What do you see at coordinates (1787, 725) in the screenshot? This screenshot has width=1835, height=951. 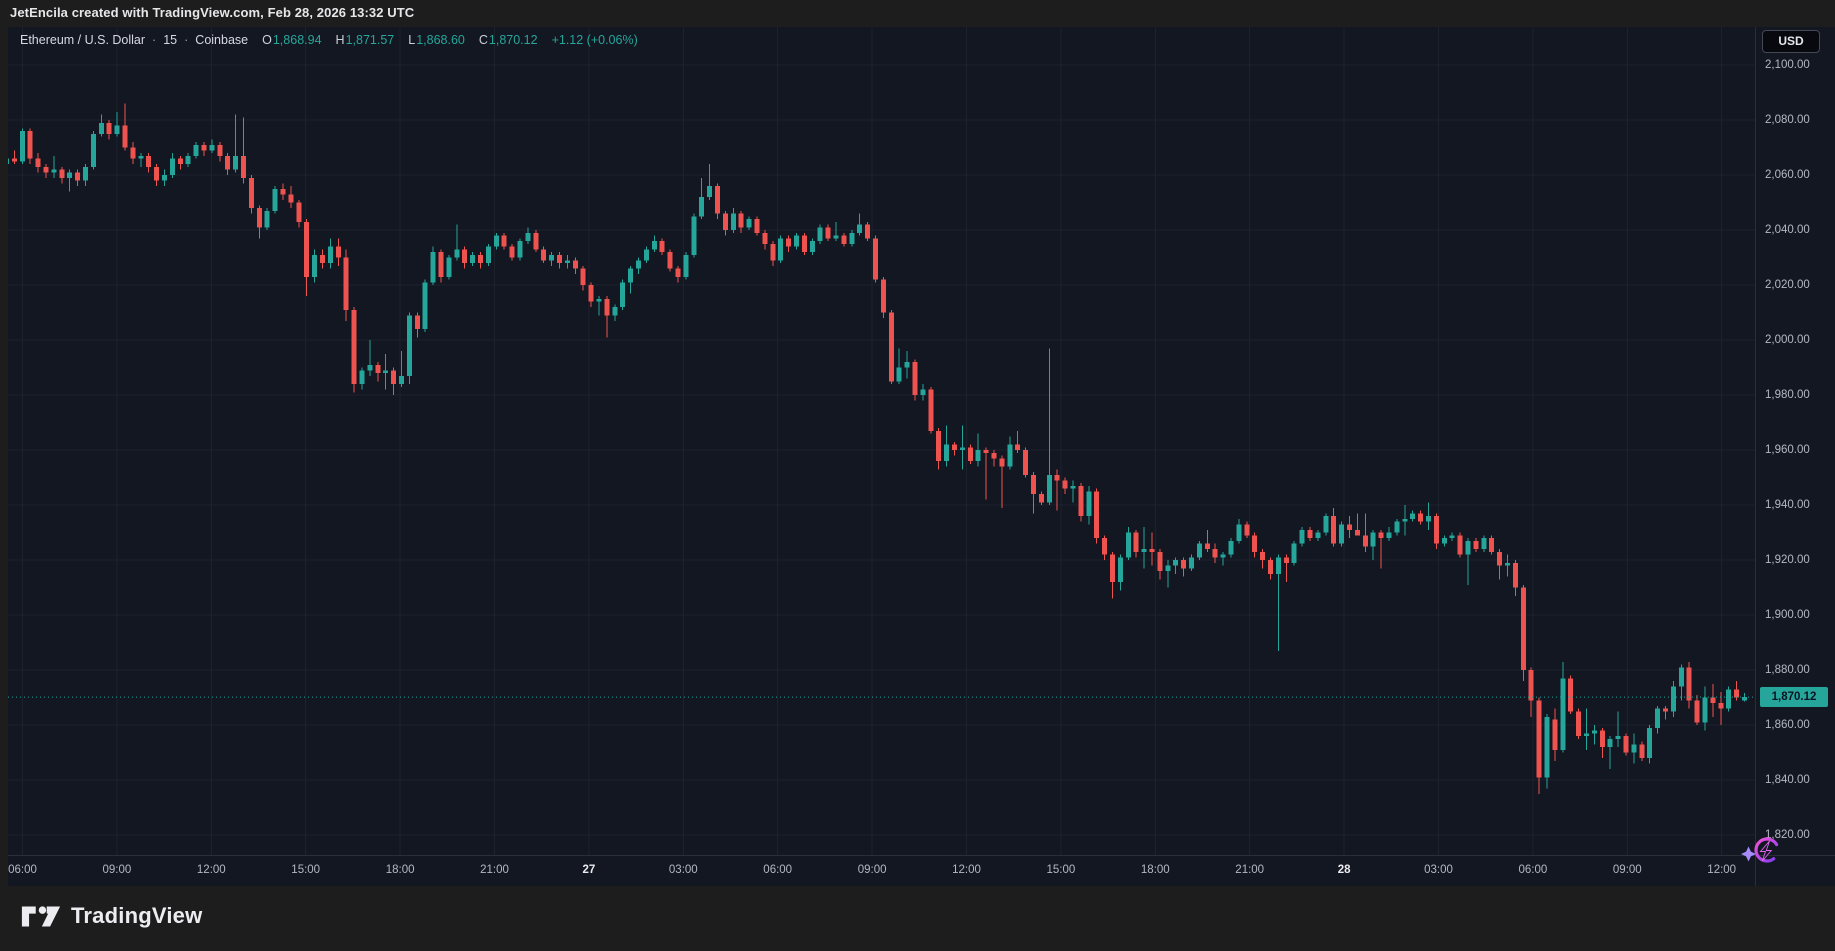 I see `price-axis-label: 1,860.00` at bounding box center [1787, 725].